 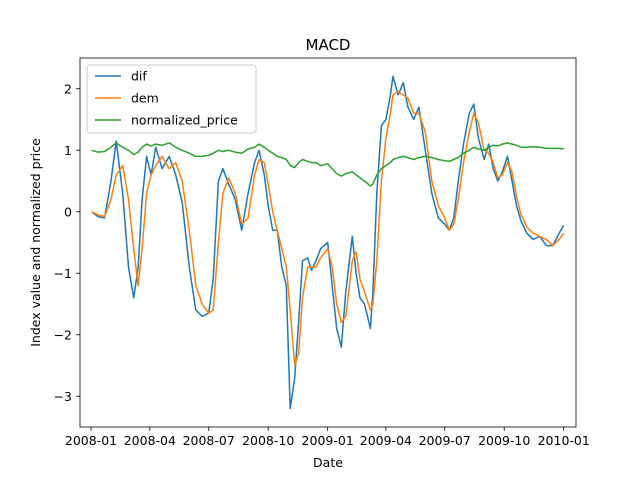 I want to click on x-axis-label: Date, so click(x=328, y=462).